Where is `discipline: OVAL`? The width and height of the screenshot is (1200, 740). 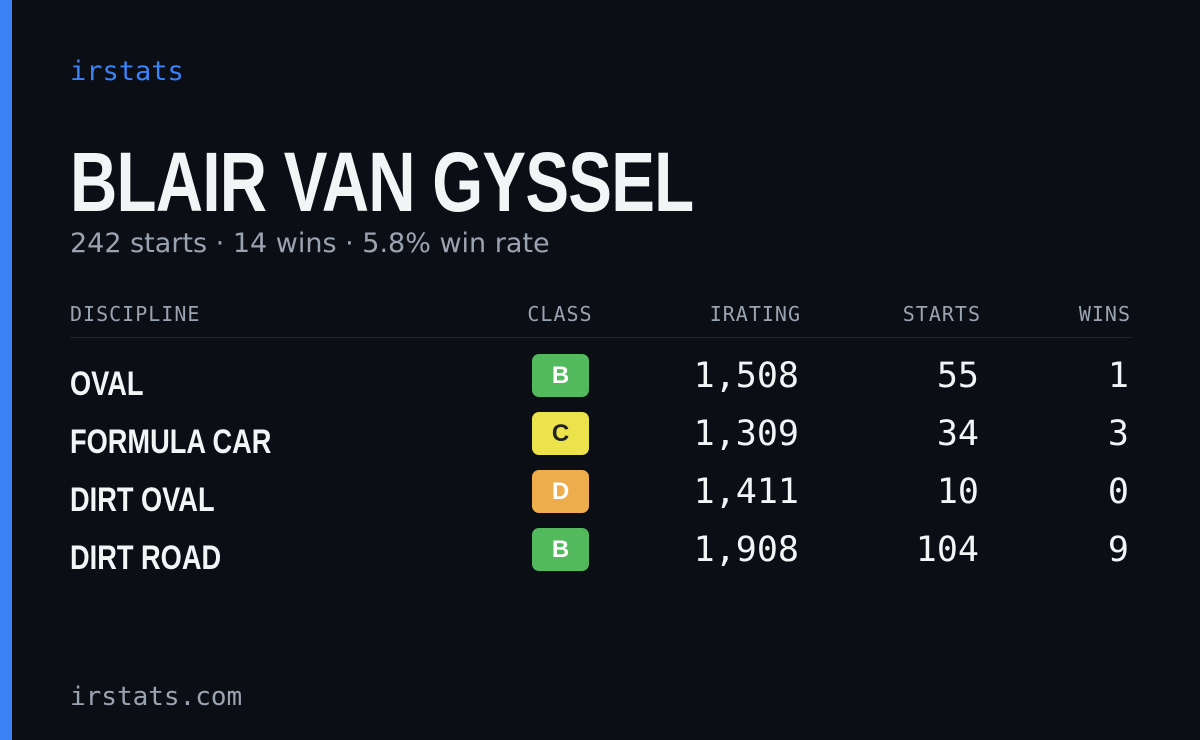 discipline: OVAL is located at coordinates (107, 384).